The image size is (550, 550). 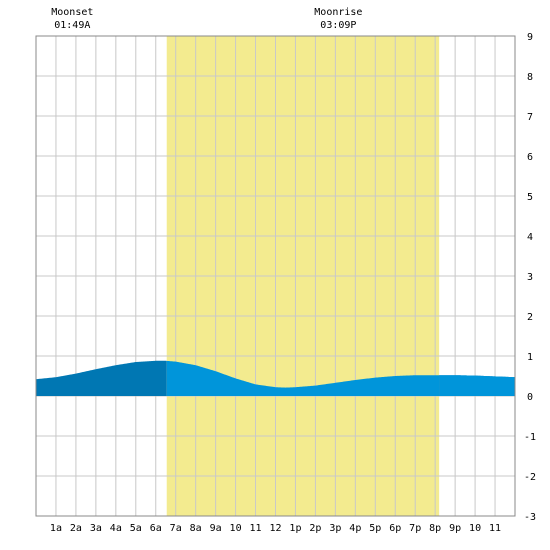 What do you see at coordinates (355, 528) in the screenshot?
I see `x-tick-label: 4p` at bounding box center [355, 528].